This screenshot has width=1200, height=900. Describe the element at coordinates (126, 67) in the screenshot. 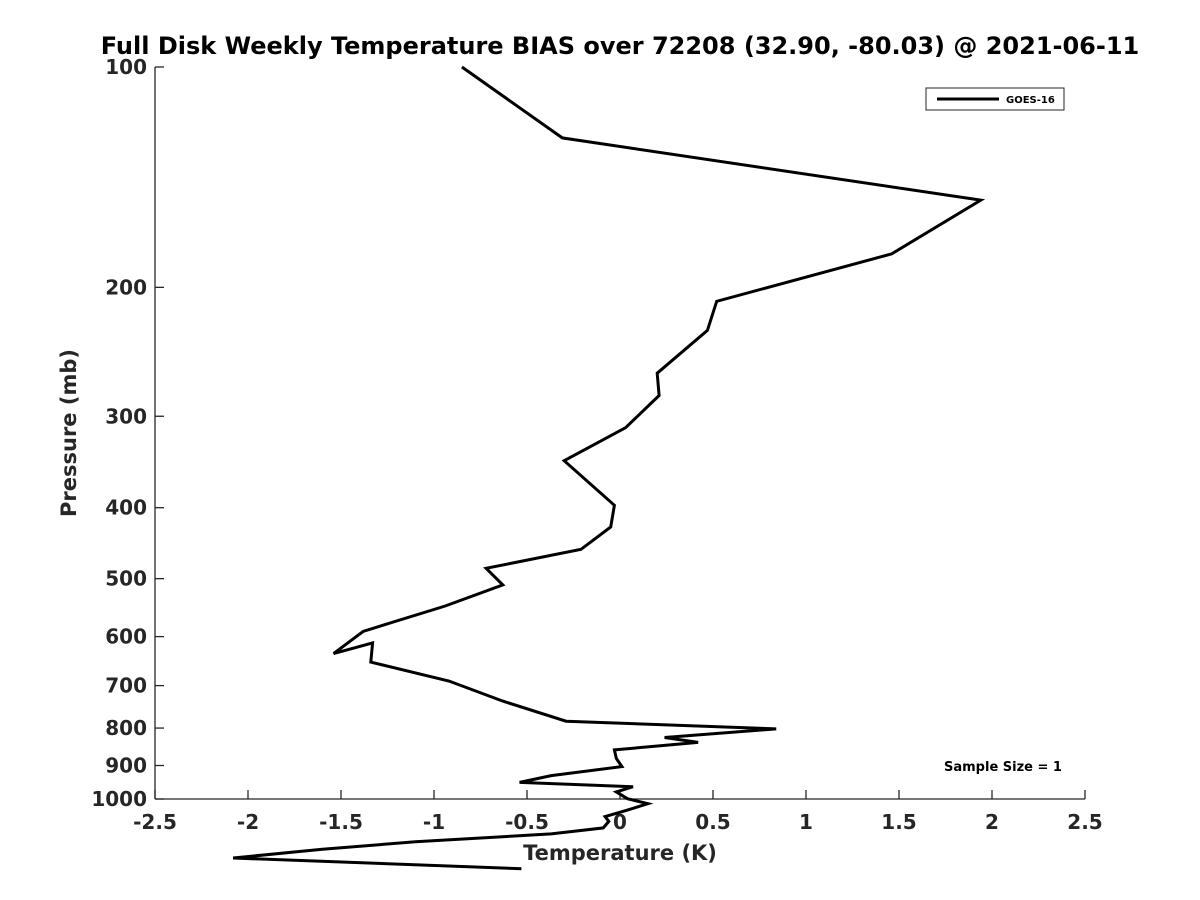

I see `y-tick-label: 100` at that location.